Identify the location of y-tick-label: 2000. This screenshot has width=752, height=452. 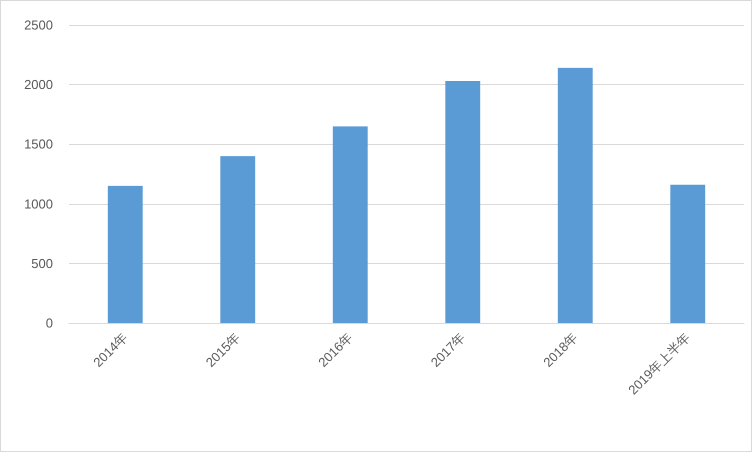
(38, 84).